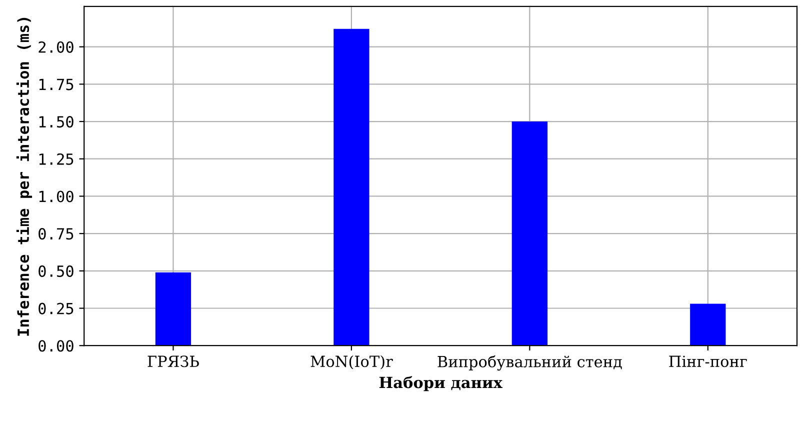  Describe the element at coordinates (24, 177) in the screenshot. I see `y-axis-title: Inference time per interaction (ms)` at that location.